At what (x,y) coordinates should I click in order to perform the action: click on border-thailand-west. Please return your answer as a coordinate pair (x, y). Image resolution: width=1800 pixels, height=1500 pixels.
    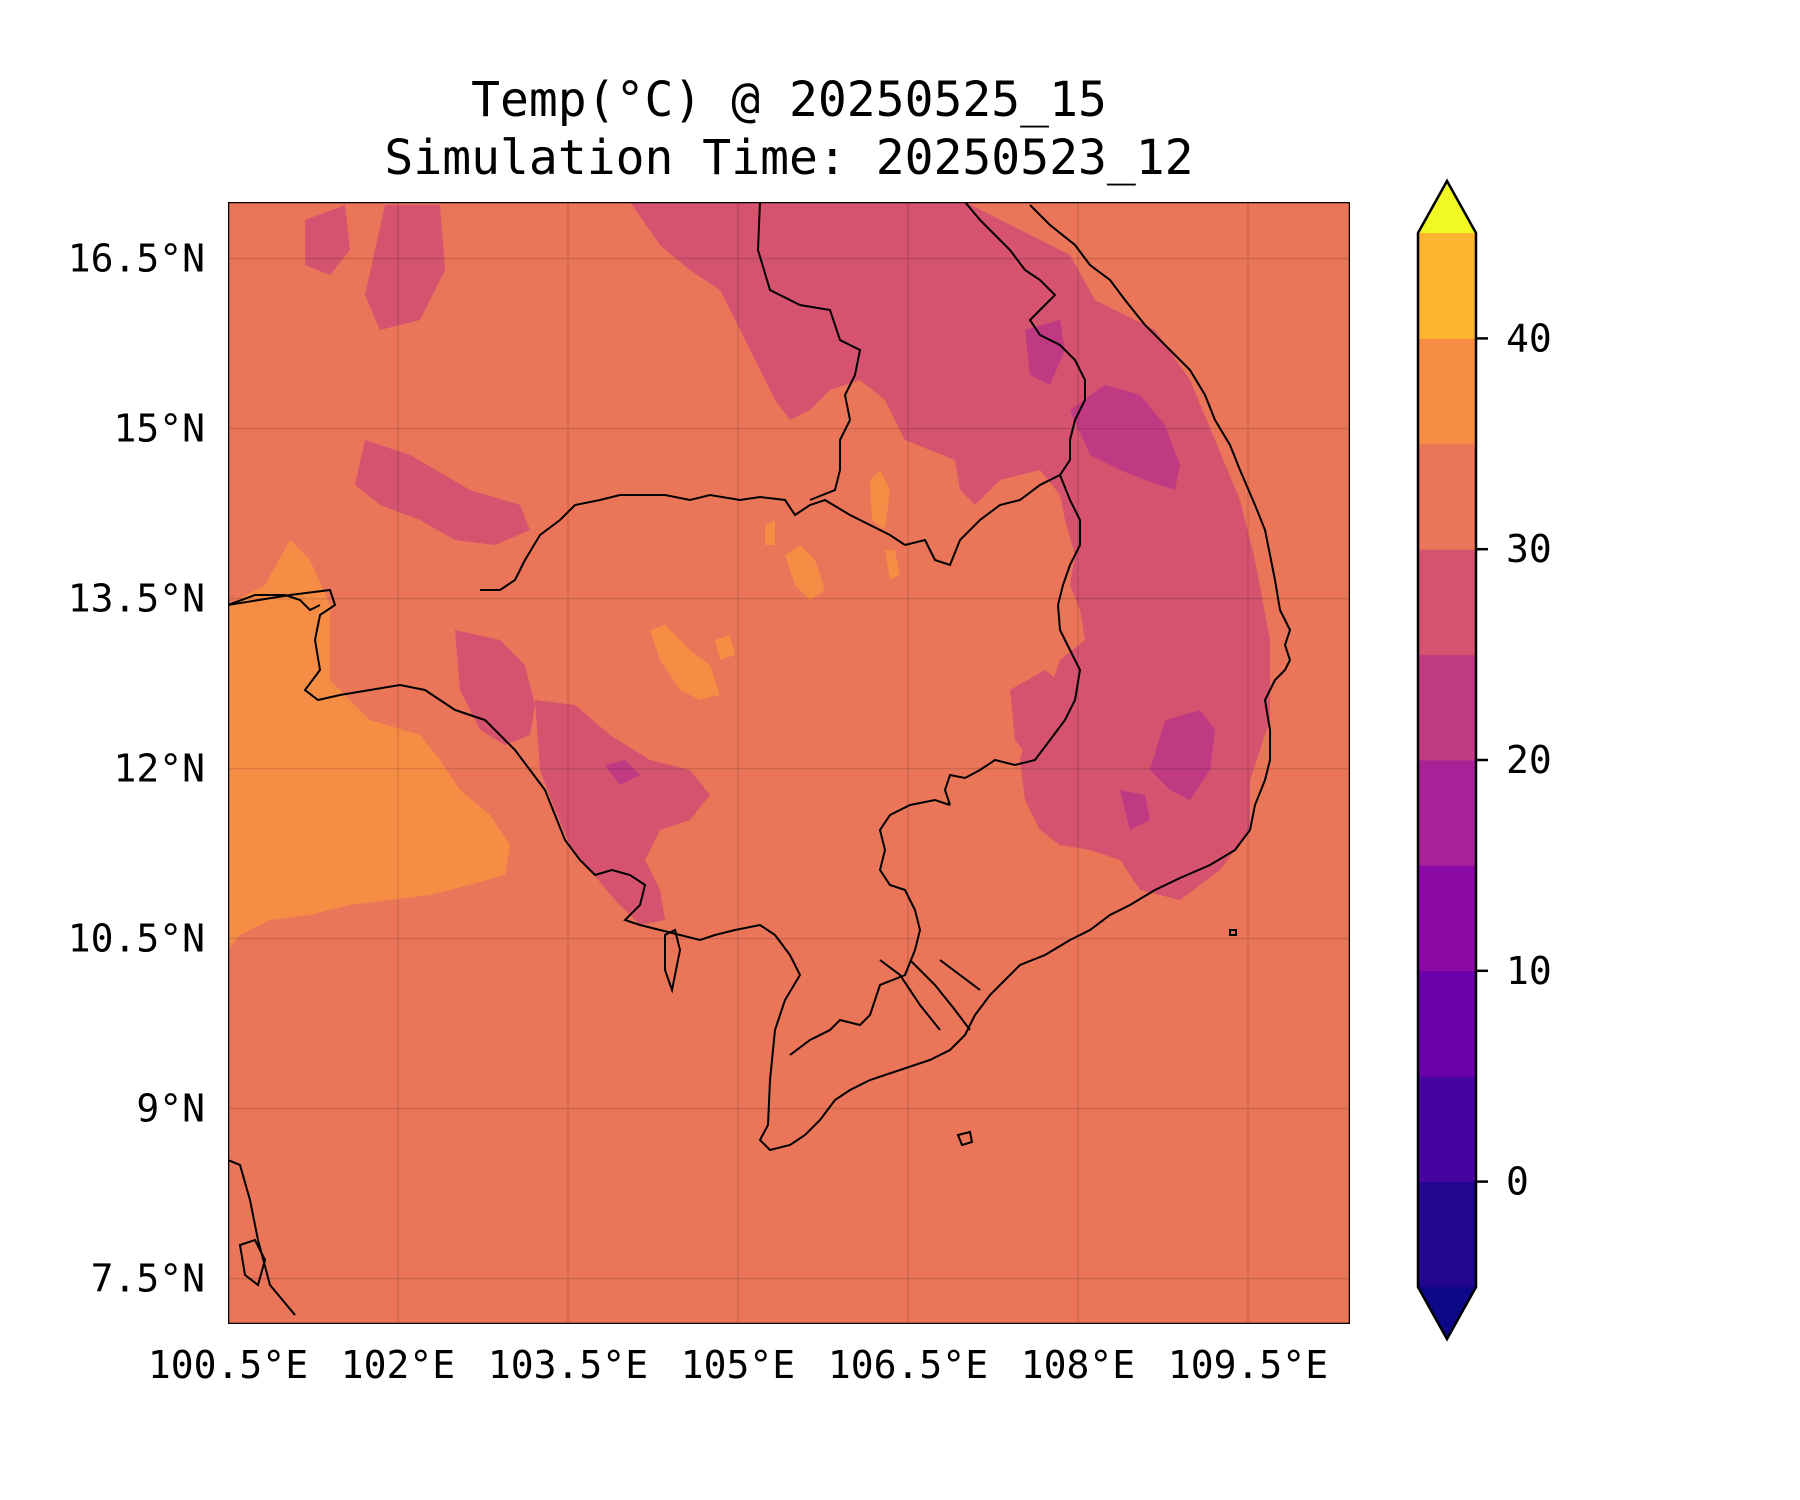
    Looking at the image, I should click on (274, 603).